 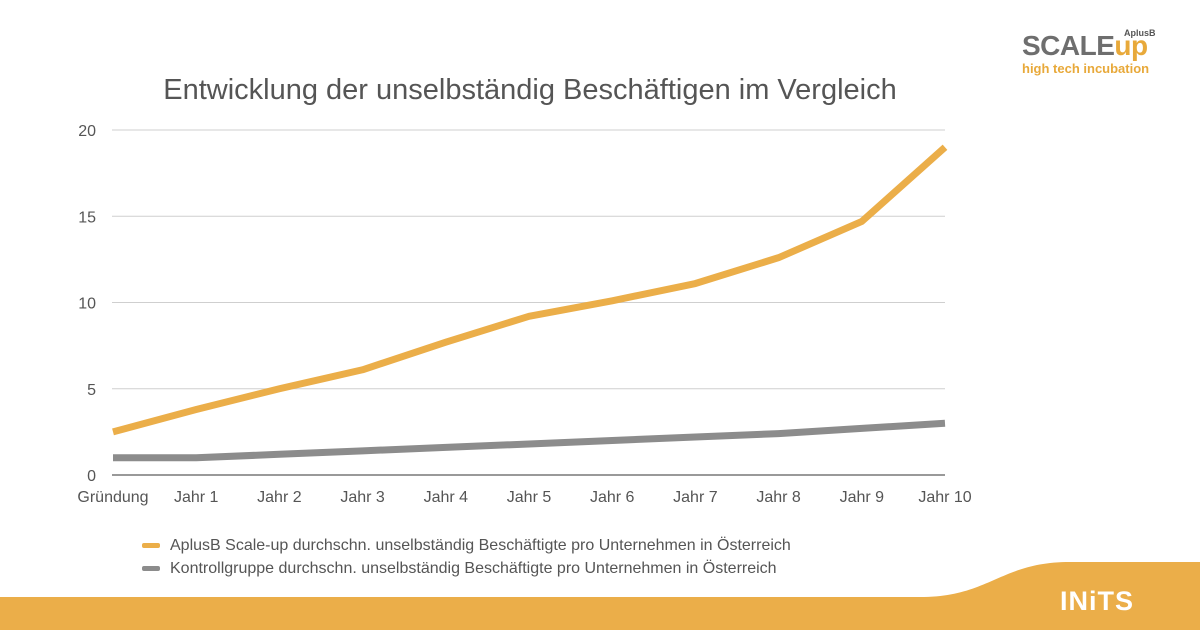 I want to click on y-tick-label: 15, so click(x=87, y=217).